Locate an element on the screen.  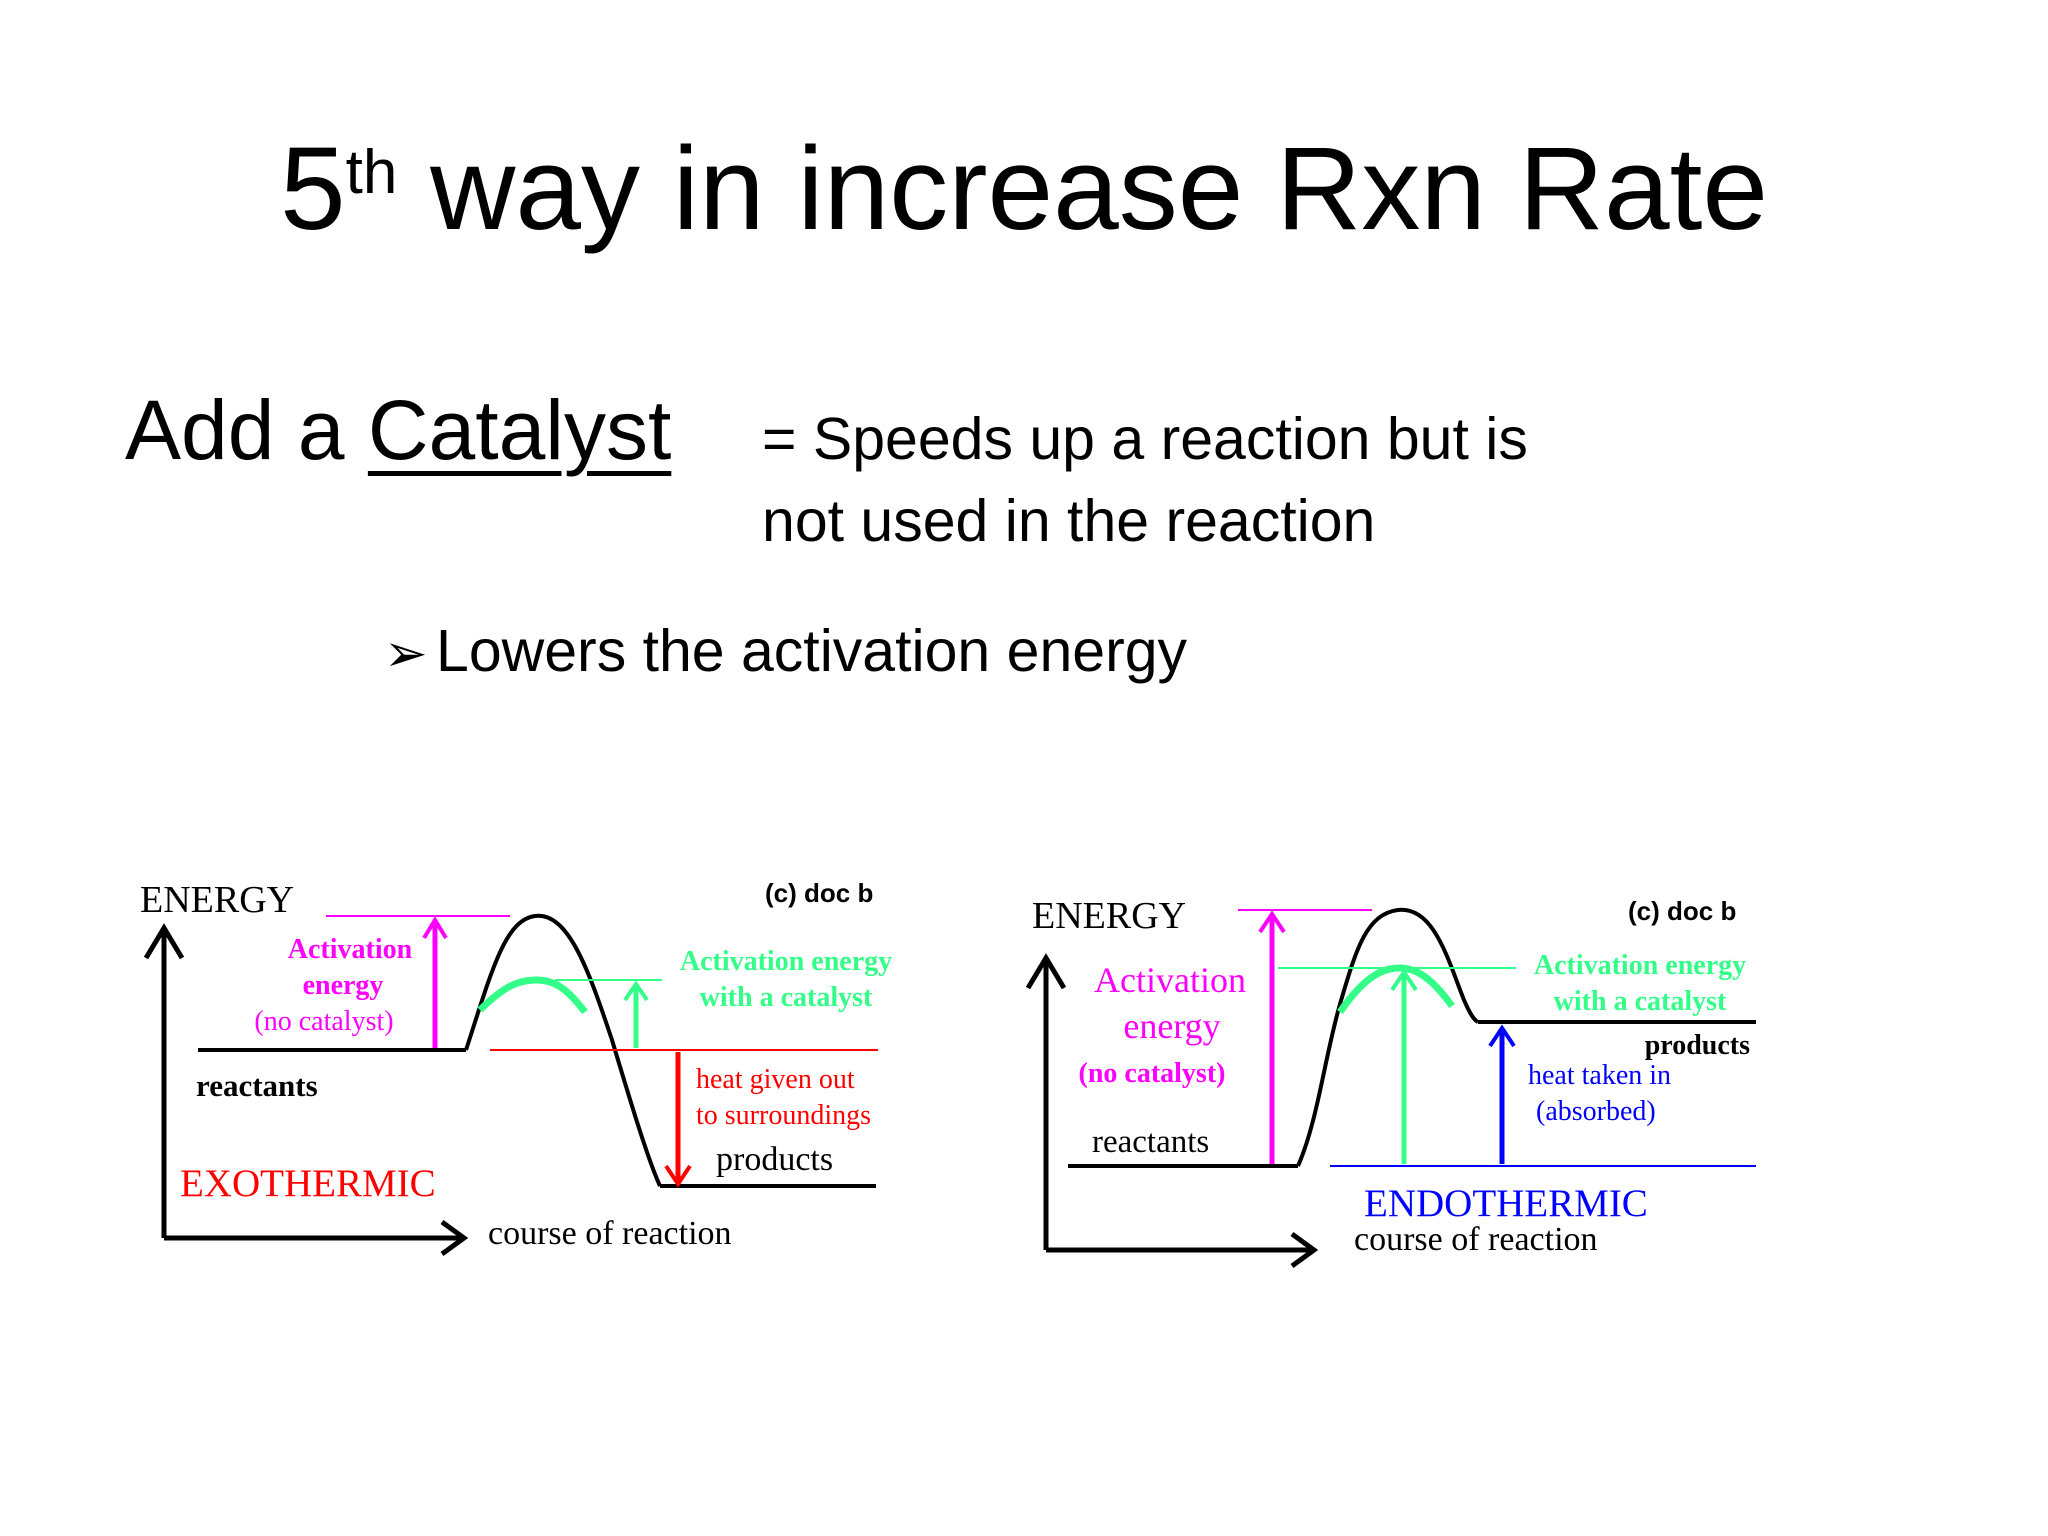
slide-title: 5th way in increase Rxn Rate is located at coordinates (1024, 189).